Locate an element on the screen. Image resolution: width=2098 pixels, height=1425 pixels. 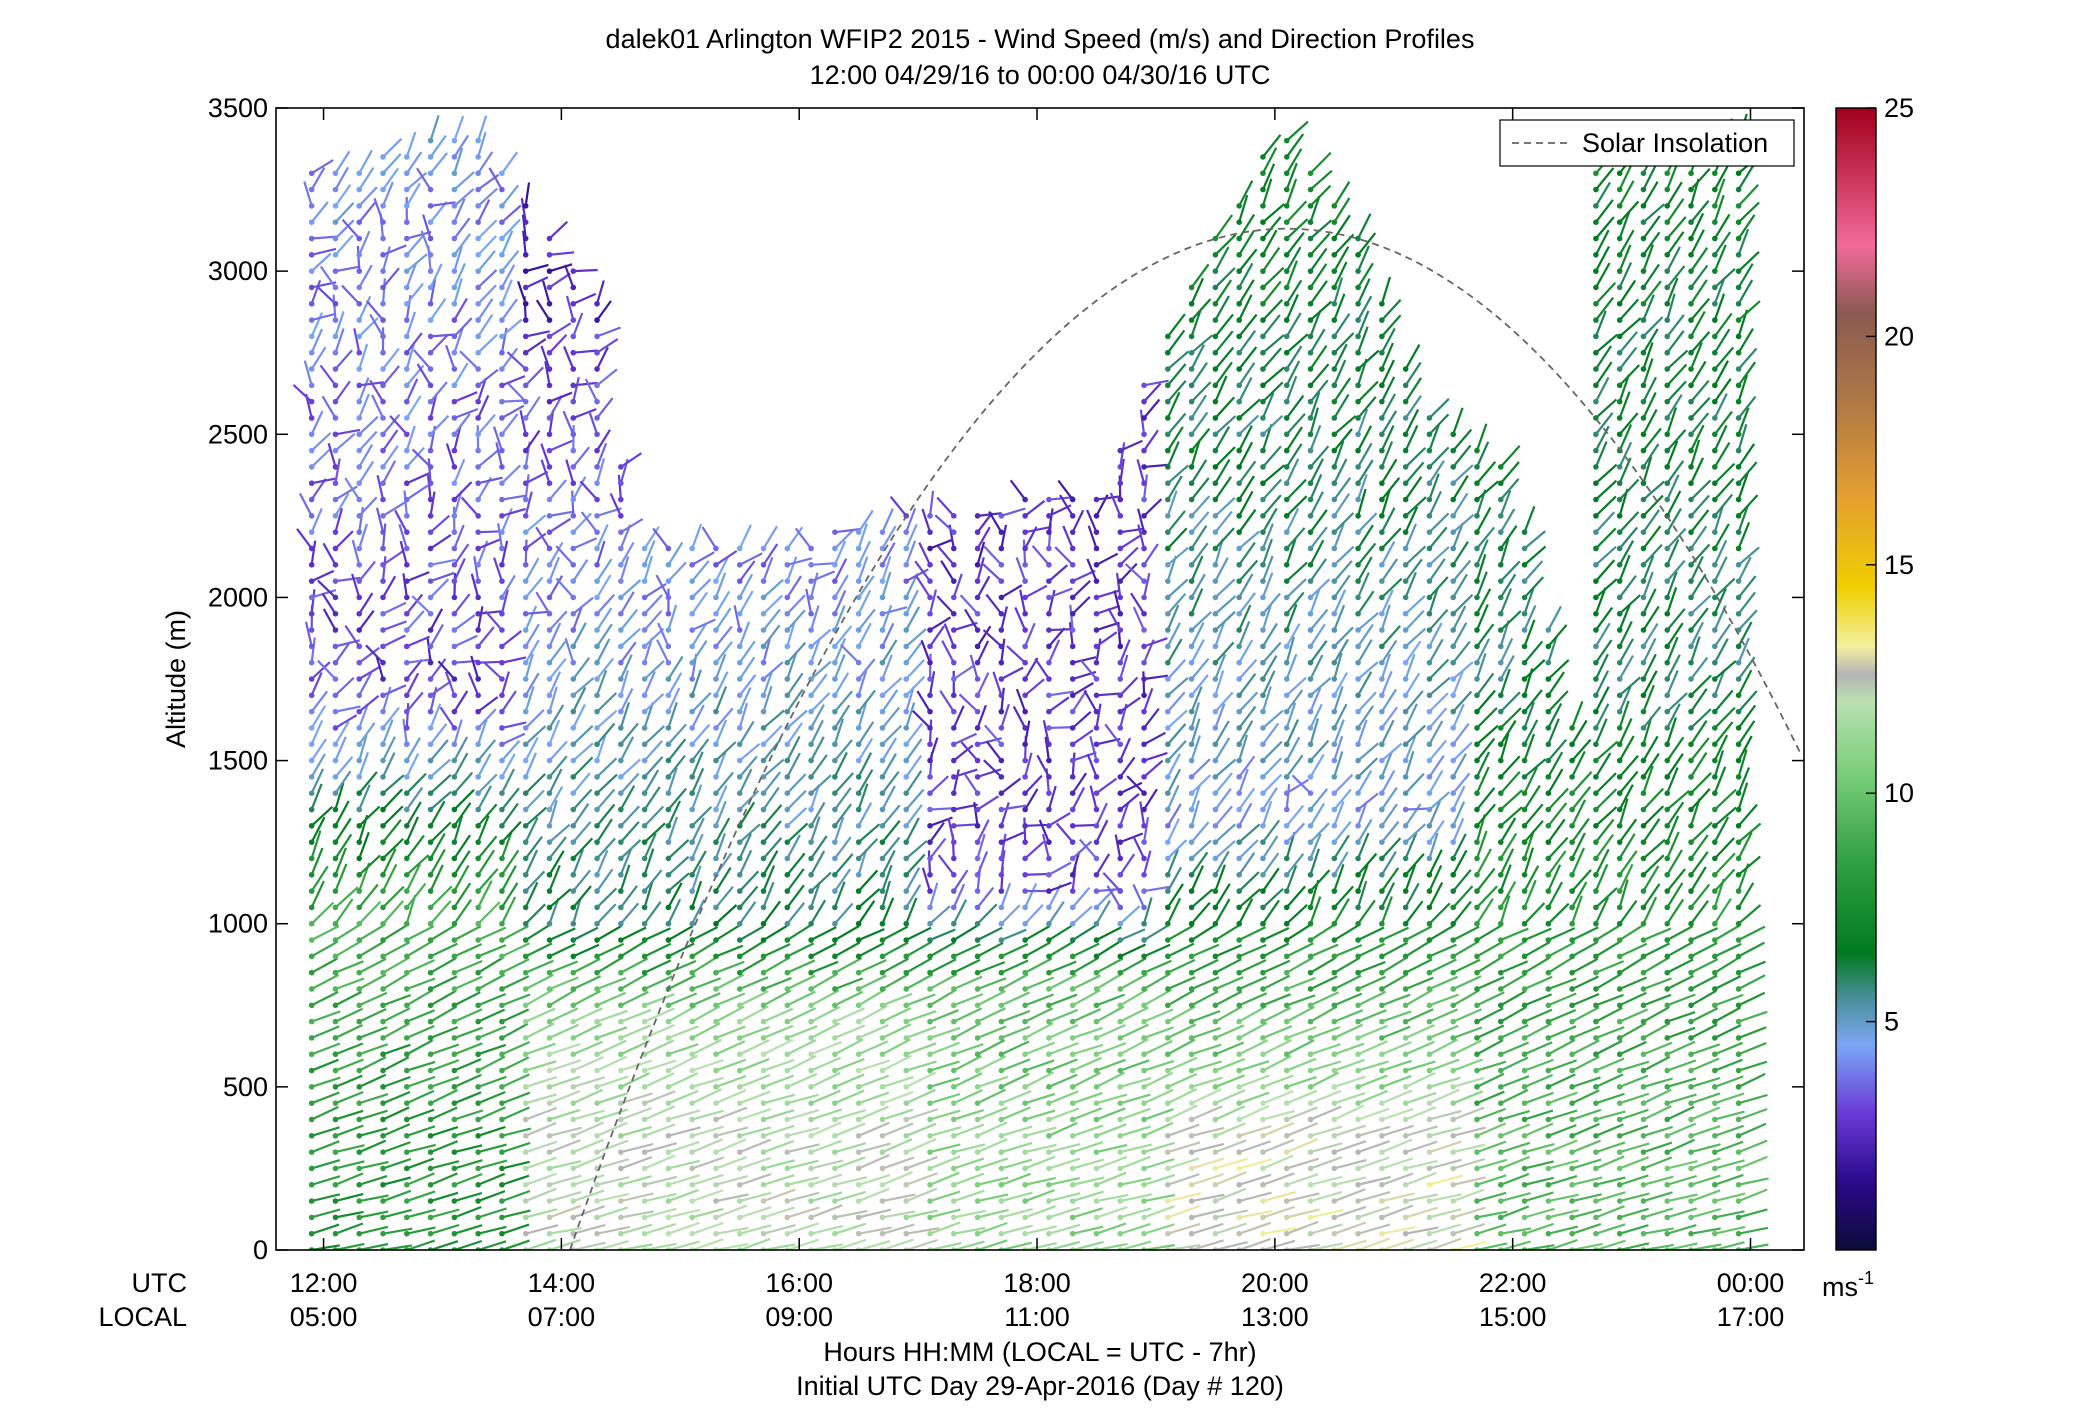
y-tick-label: 3500 is located at coordinates (238, 108).